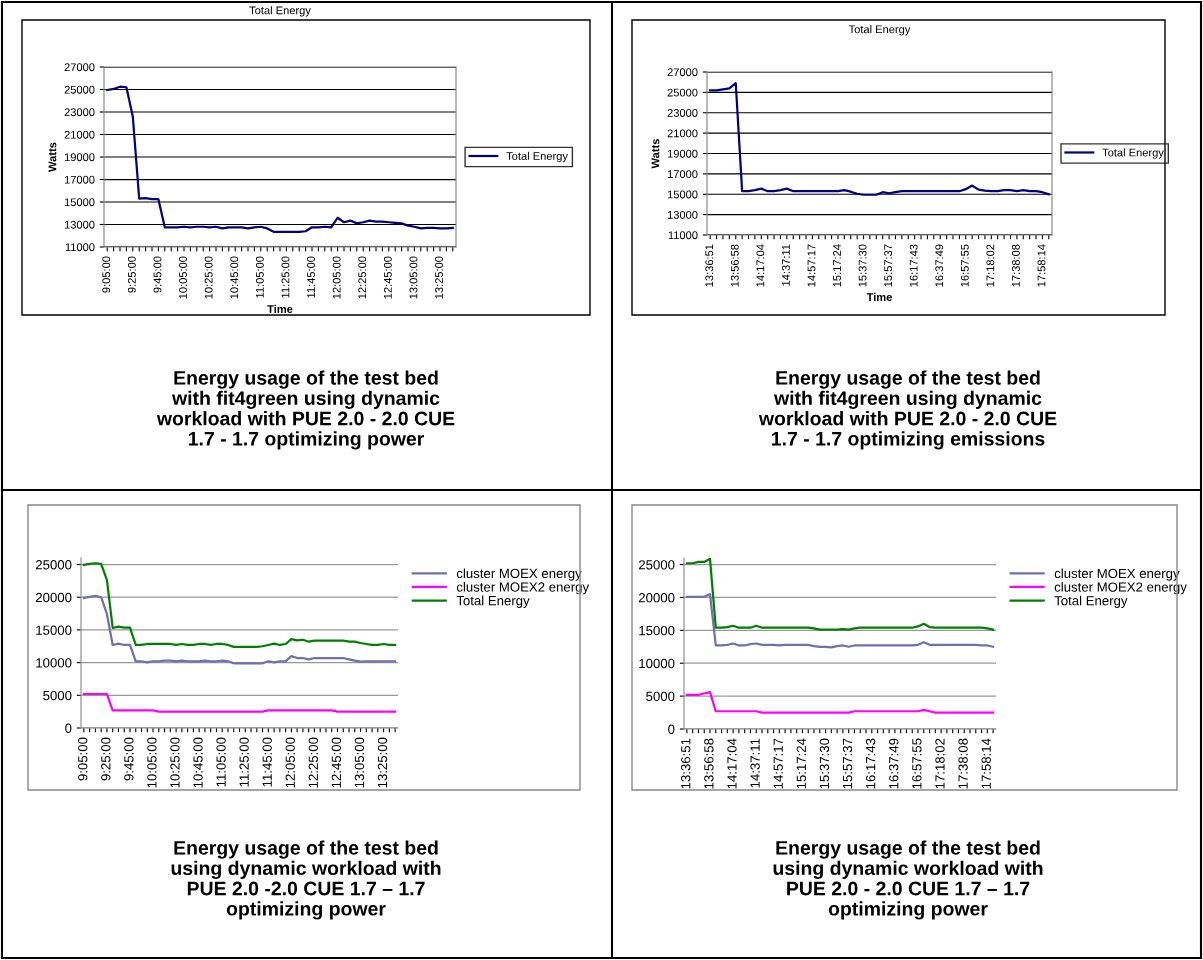 This screenshot has height=960, width=1203. Describe the element at coordinates (682, 214) in the screenshot. I see `y-tick-label: 13000` at that location.